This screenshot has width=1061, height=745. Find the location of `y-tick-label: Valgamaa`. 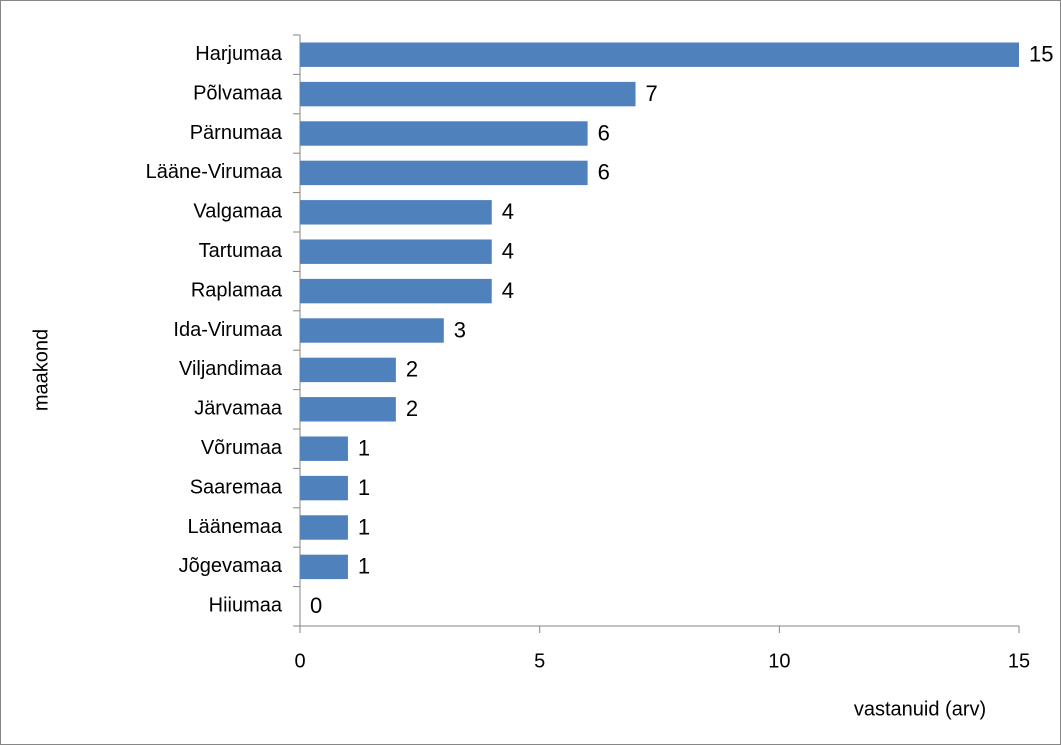

y-tick-label: Valgamaa is located at coordinates (237, 212).